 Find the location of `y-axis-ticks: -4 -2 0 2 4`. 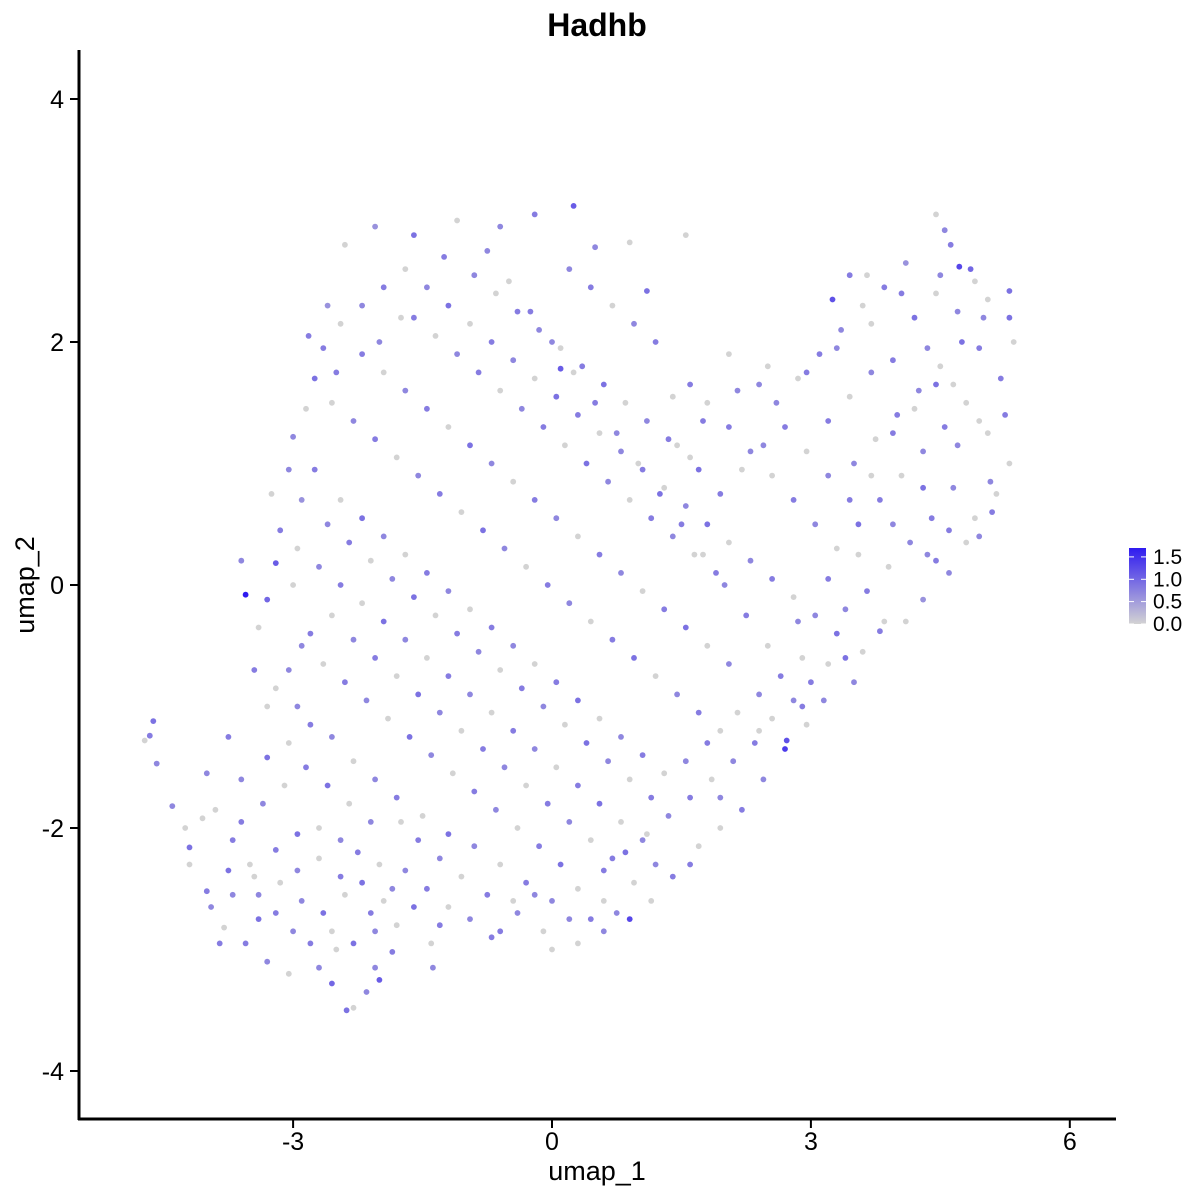

y-axis-ticks: -4 -2 0 2 4 is located at coordinates (60, 586).